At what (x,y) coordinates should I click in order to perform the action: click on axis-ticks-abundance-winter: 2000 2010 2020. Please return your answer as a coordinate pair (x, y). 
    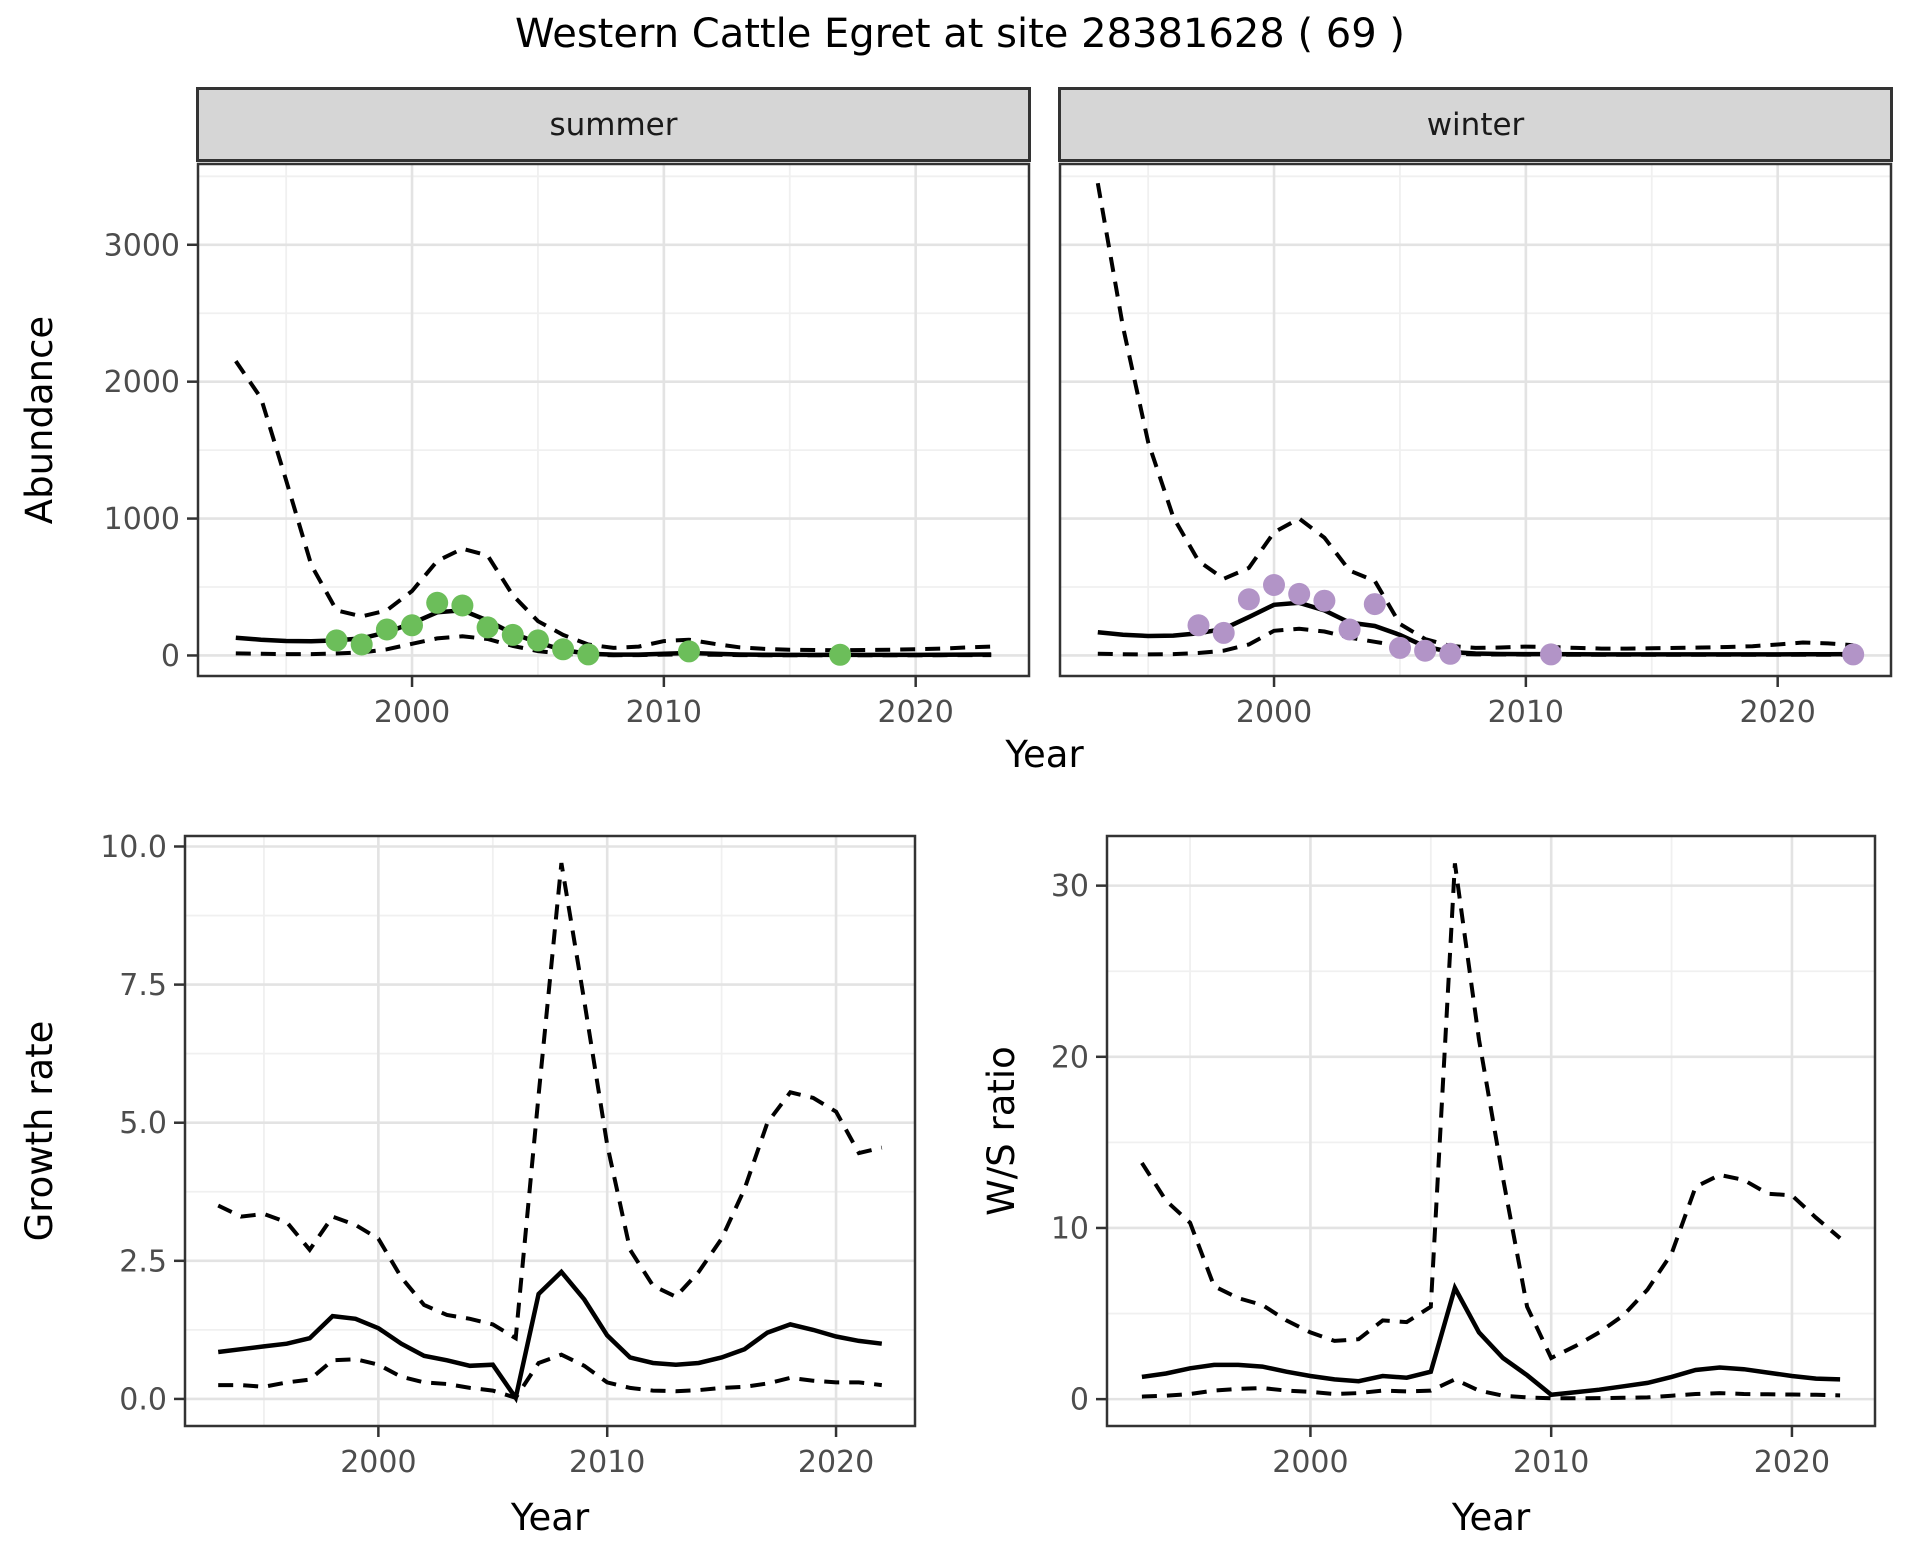
    Looking at the image, I should click on (1526, 703).